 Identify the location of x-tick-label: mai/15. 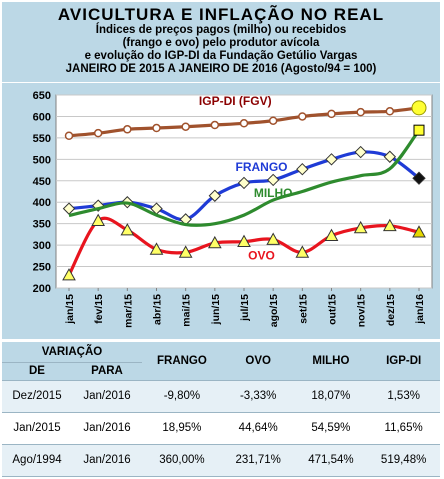
(187, 310).